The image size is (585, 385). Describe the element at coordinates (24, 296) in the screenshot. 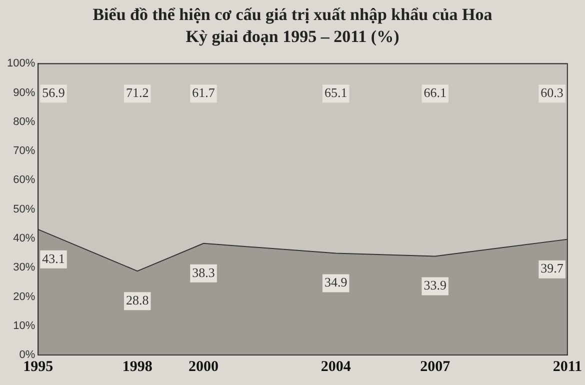

I see `y-tick-label: 20%` at that location.